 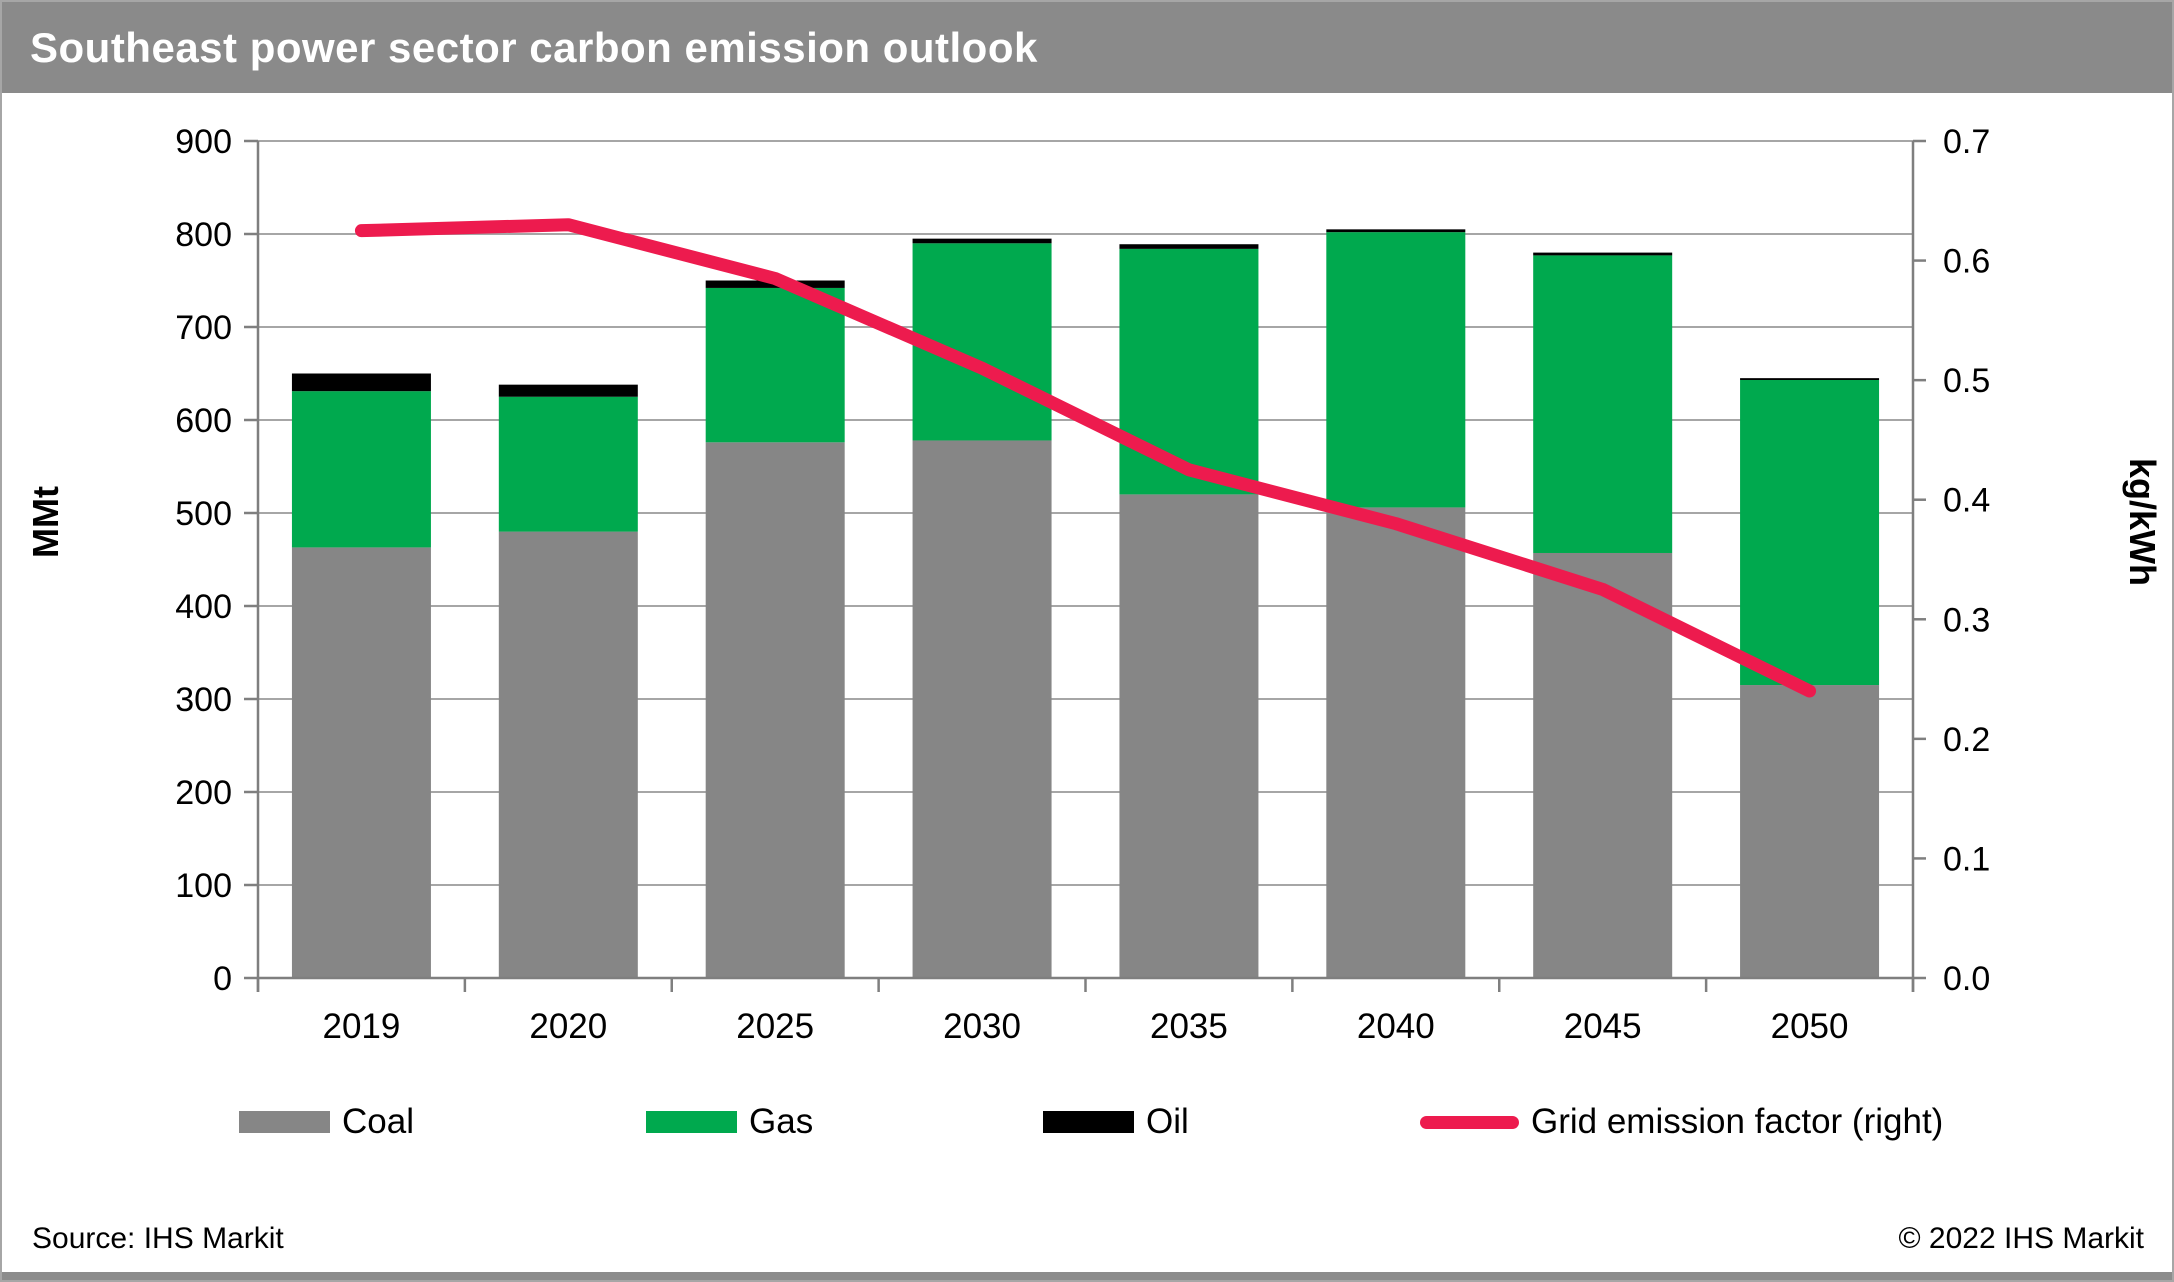 I want to click on right-axis-tick-label: 0.0, so click(x=1966, y=979).